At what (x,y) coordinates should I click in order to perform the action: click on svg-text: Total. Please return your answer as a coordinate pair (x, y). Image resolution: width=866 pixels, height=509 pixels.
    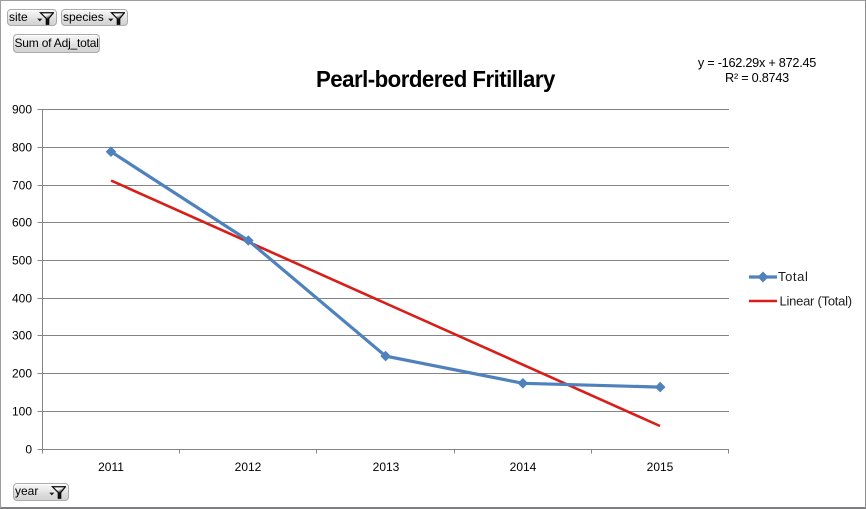
    Looking at the image, I should click on (793, 276).